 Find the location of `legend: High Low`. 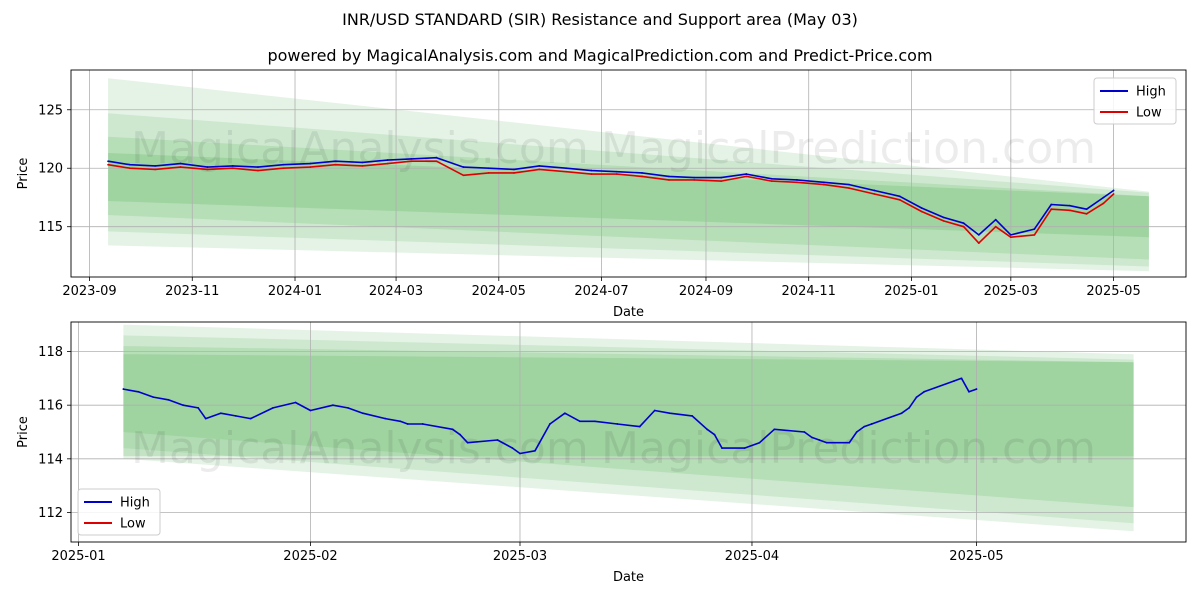

legend: High Low is located at coordinates (1135, 101).